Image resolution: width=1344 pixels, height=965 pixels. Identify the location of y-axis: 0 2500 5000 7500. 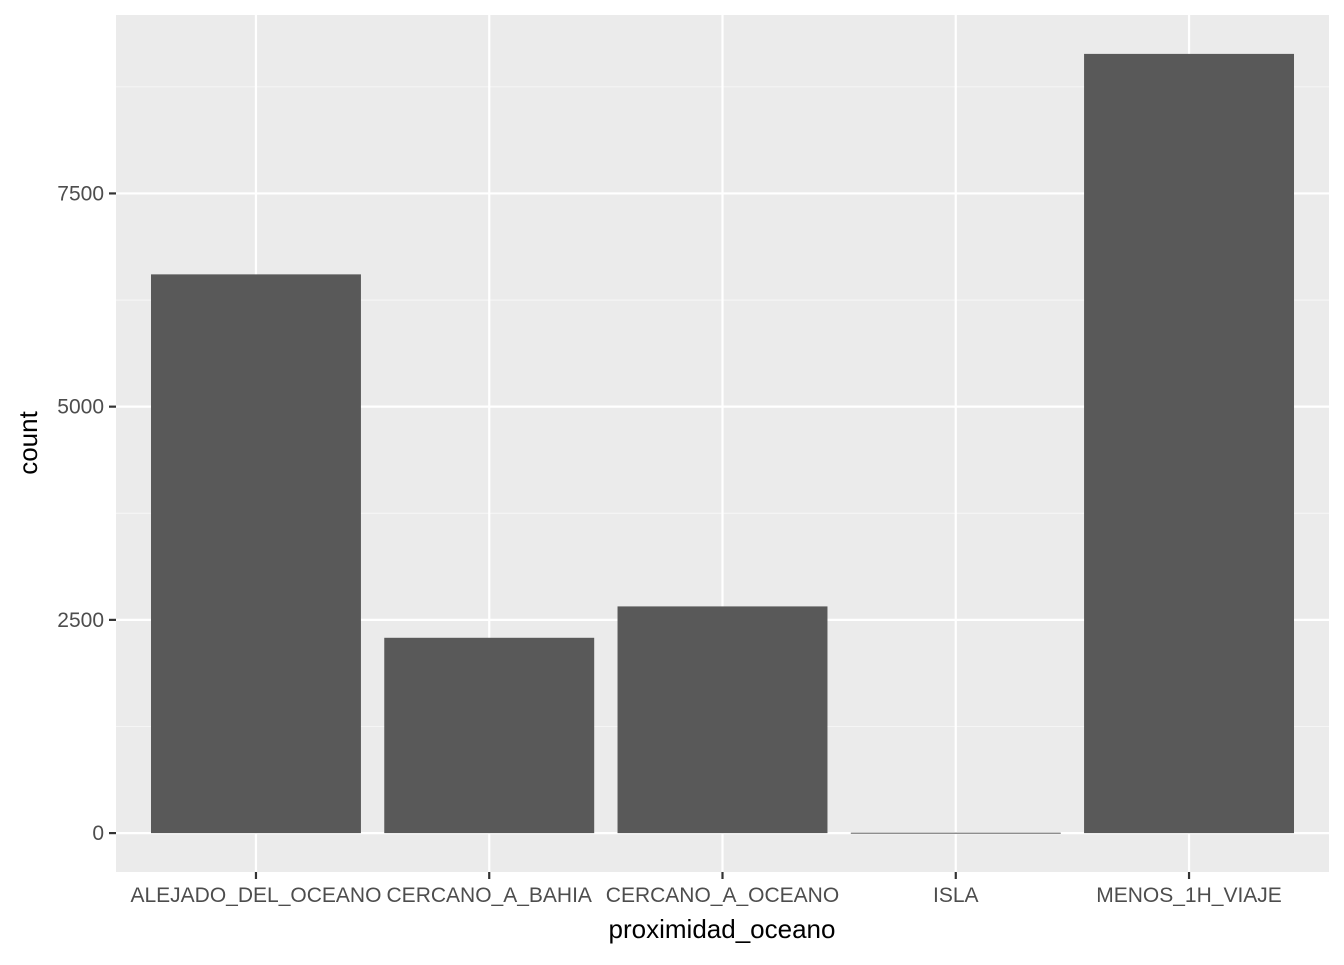
(86, 513).